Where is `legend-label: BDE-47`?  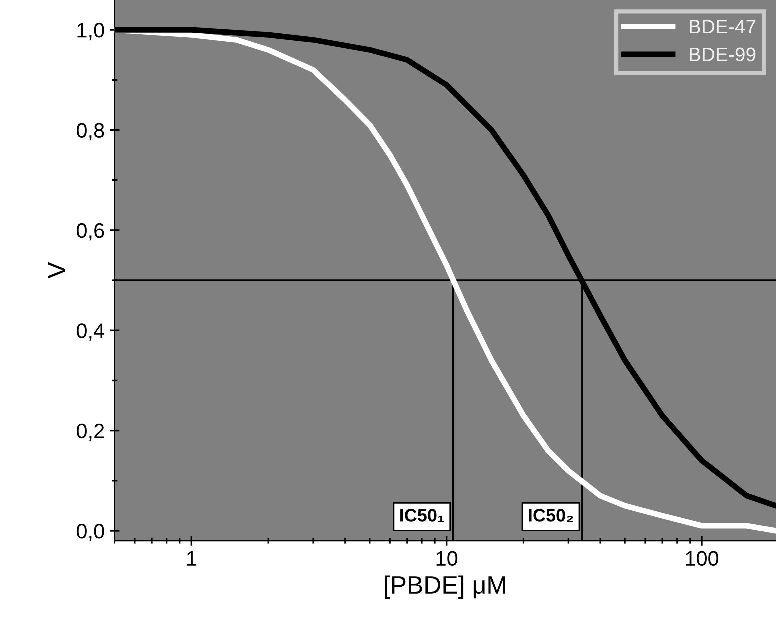 legend-label: BDE-47 is located at coordinates (723, 27).